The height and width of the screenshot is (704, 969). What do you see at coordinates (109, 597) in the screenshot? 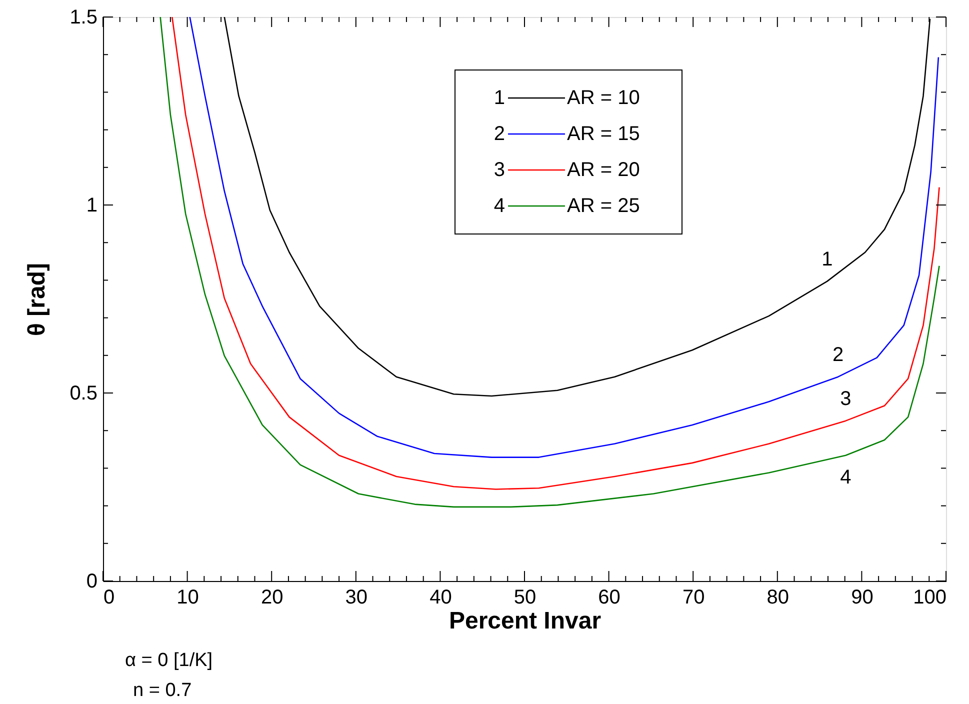
I see `x-tick-label: 0` at bounding box center [109, 597].